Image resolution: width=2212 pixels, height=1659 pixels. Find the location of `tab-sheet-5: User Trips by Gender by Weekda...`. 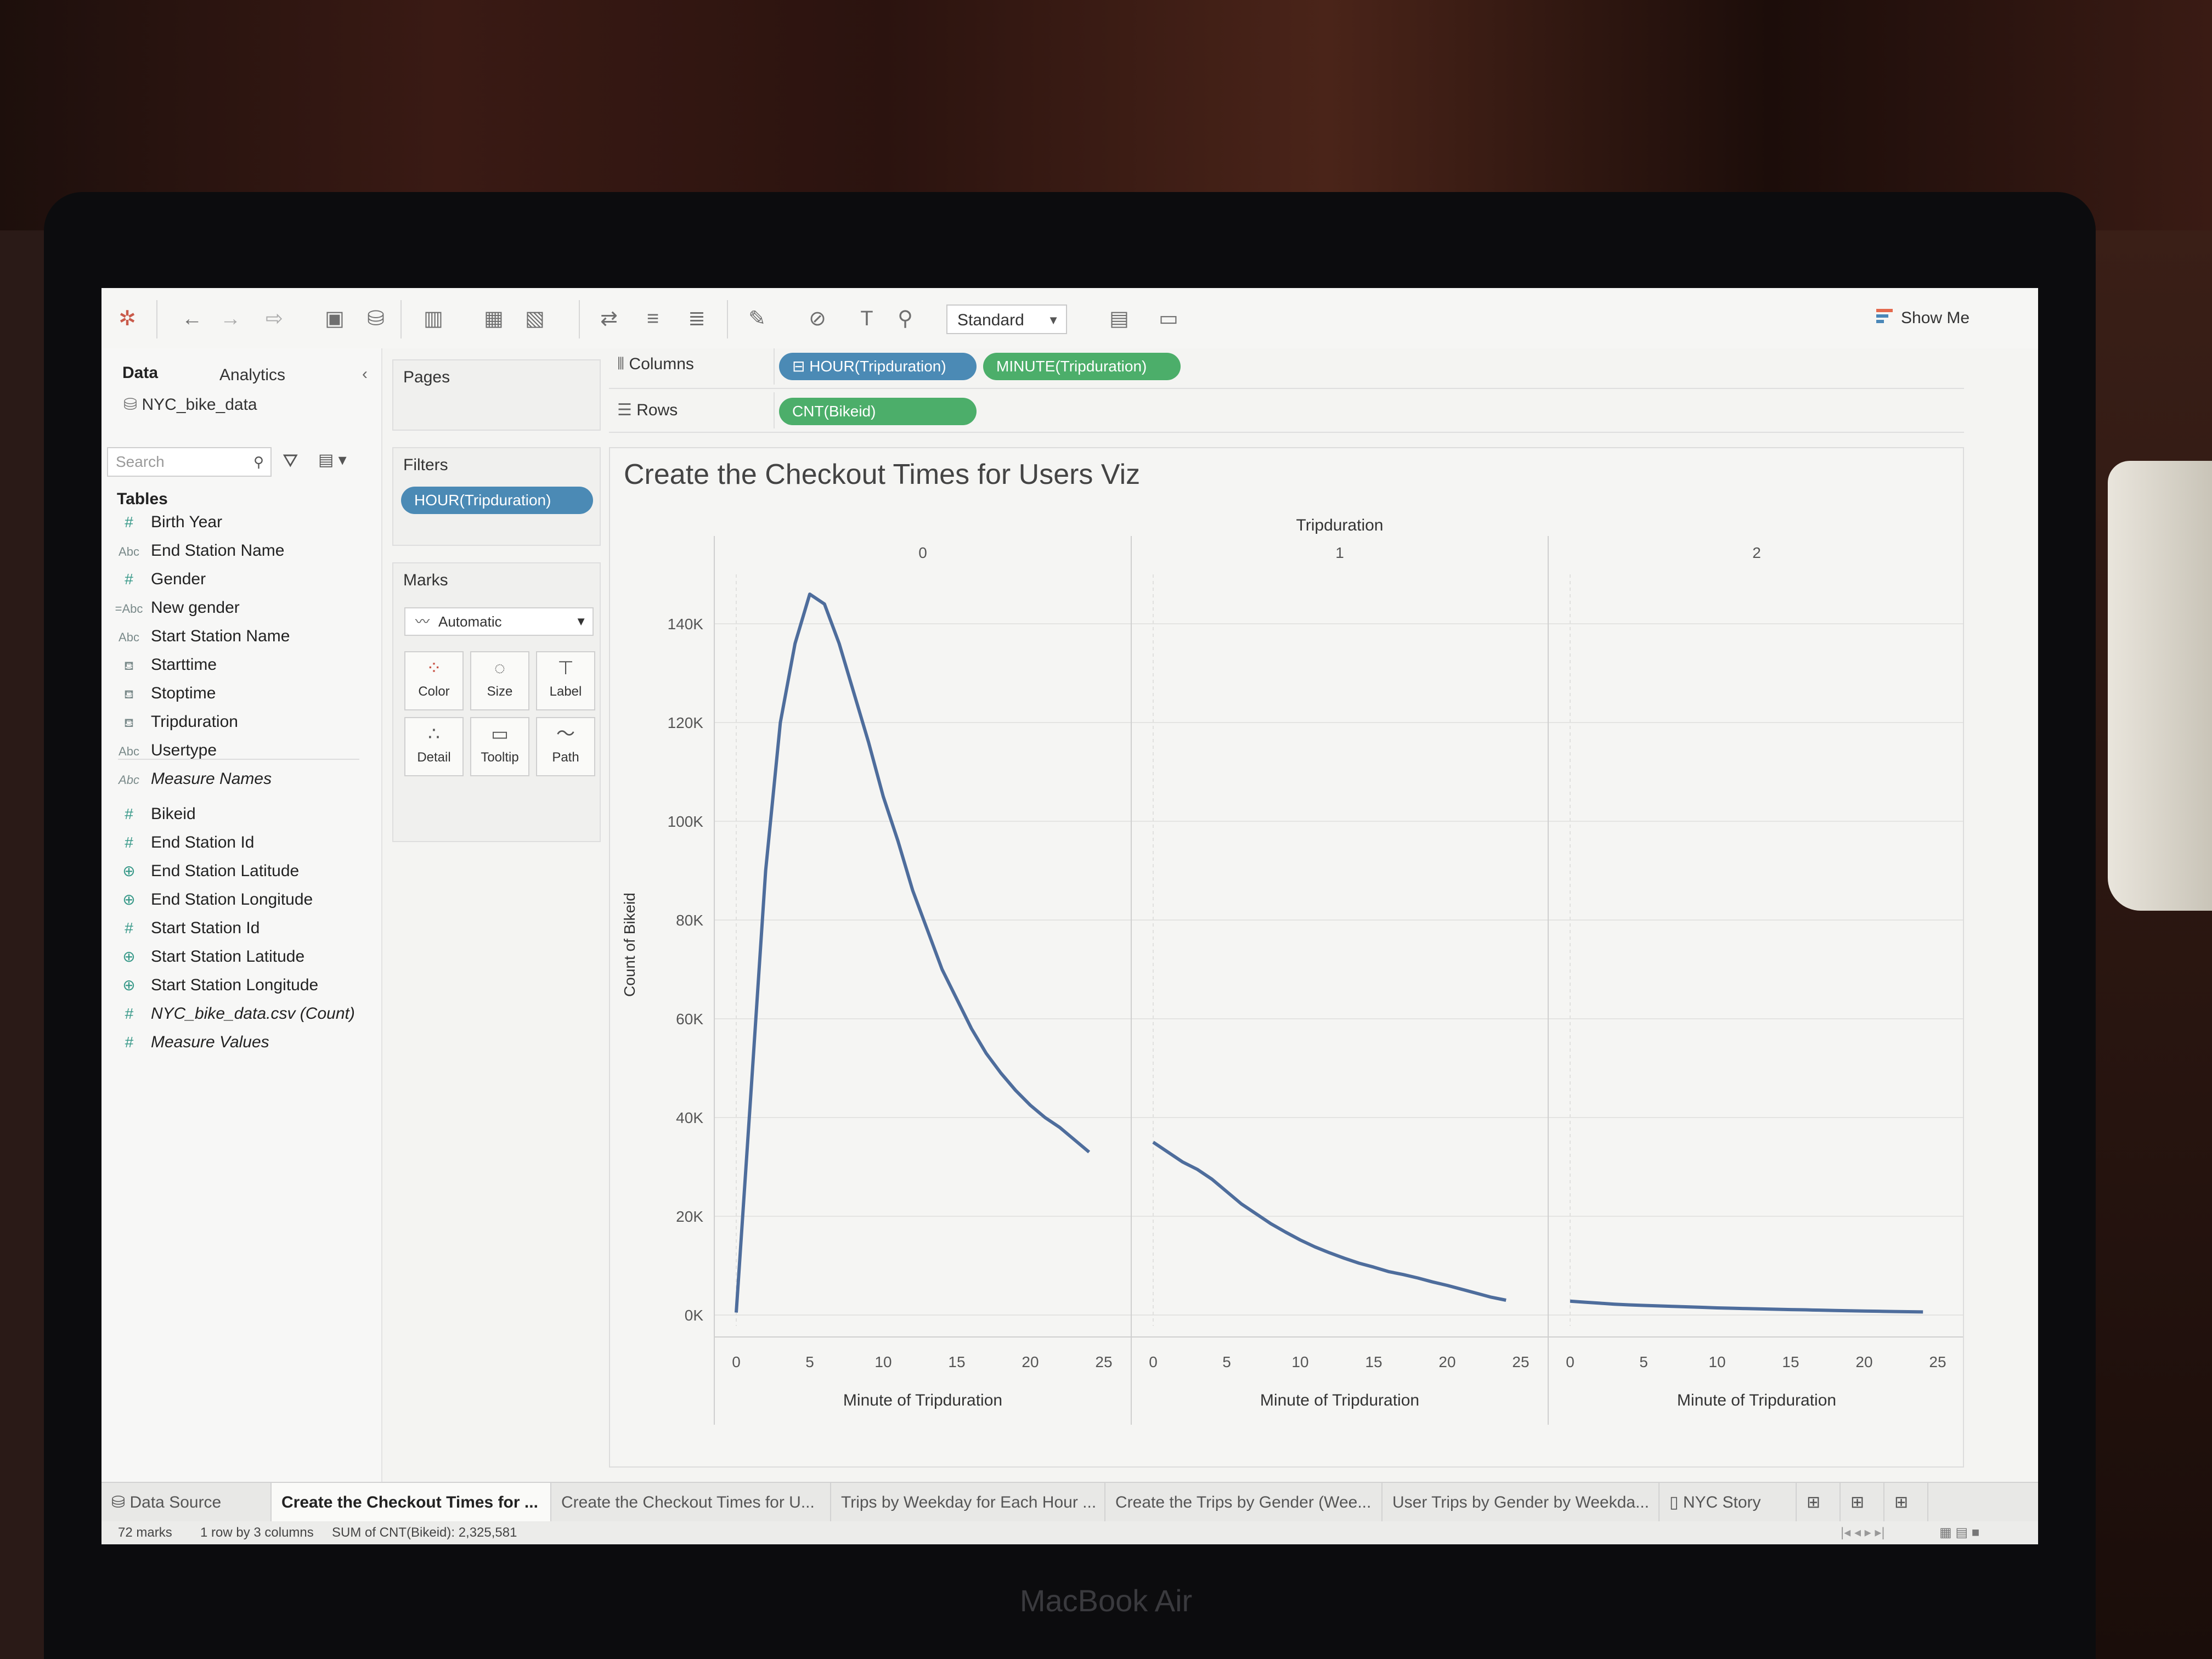

tab-sheet-5: User Trips by Gender by Weekda... is located at coordinates (1521, 1503).